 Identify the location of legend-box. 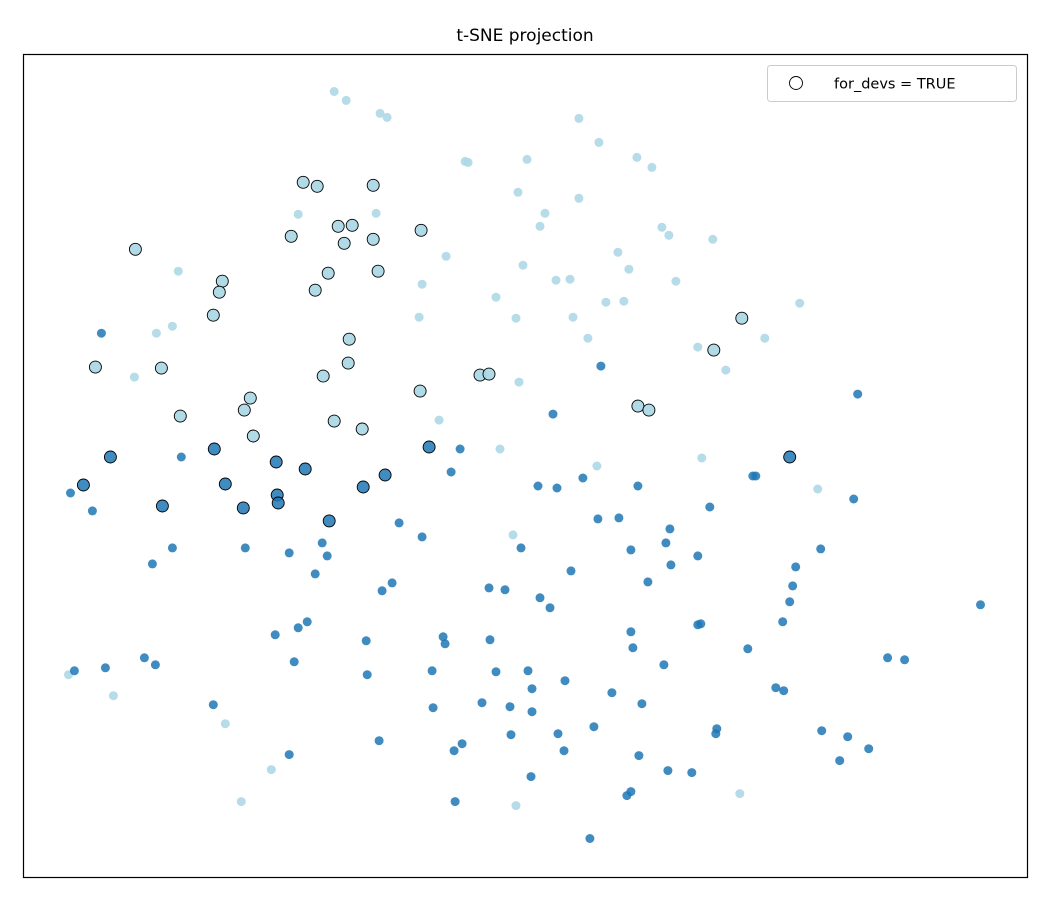
(892, 83).